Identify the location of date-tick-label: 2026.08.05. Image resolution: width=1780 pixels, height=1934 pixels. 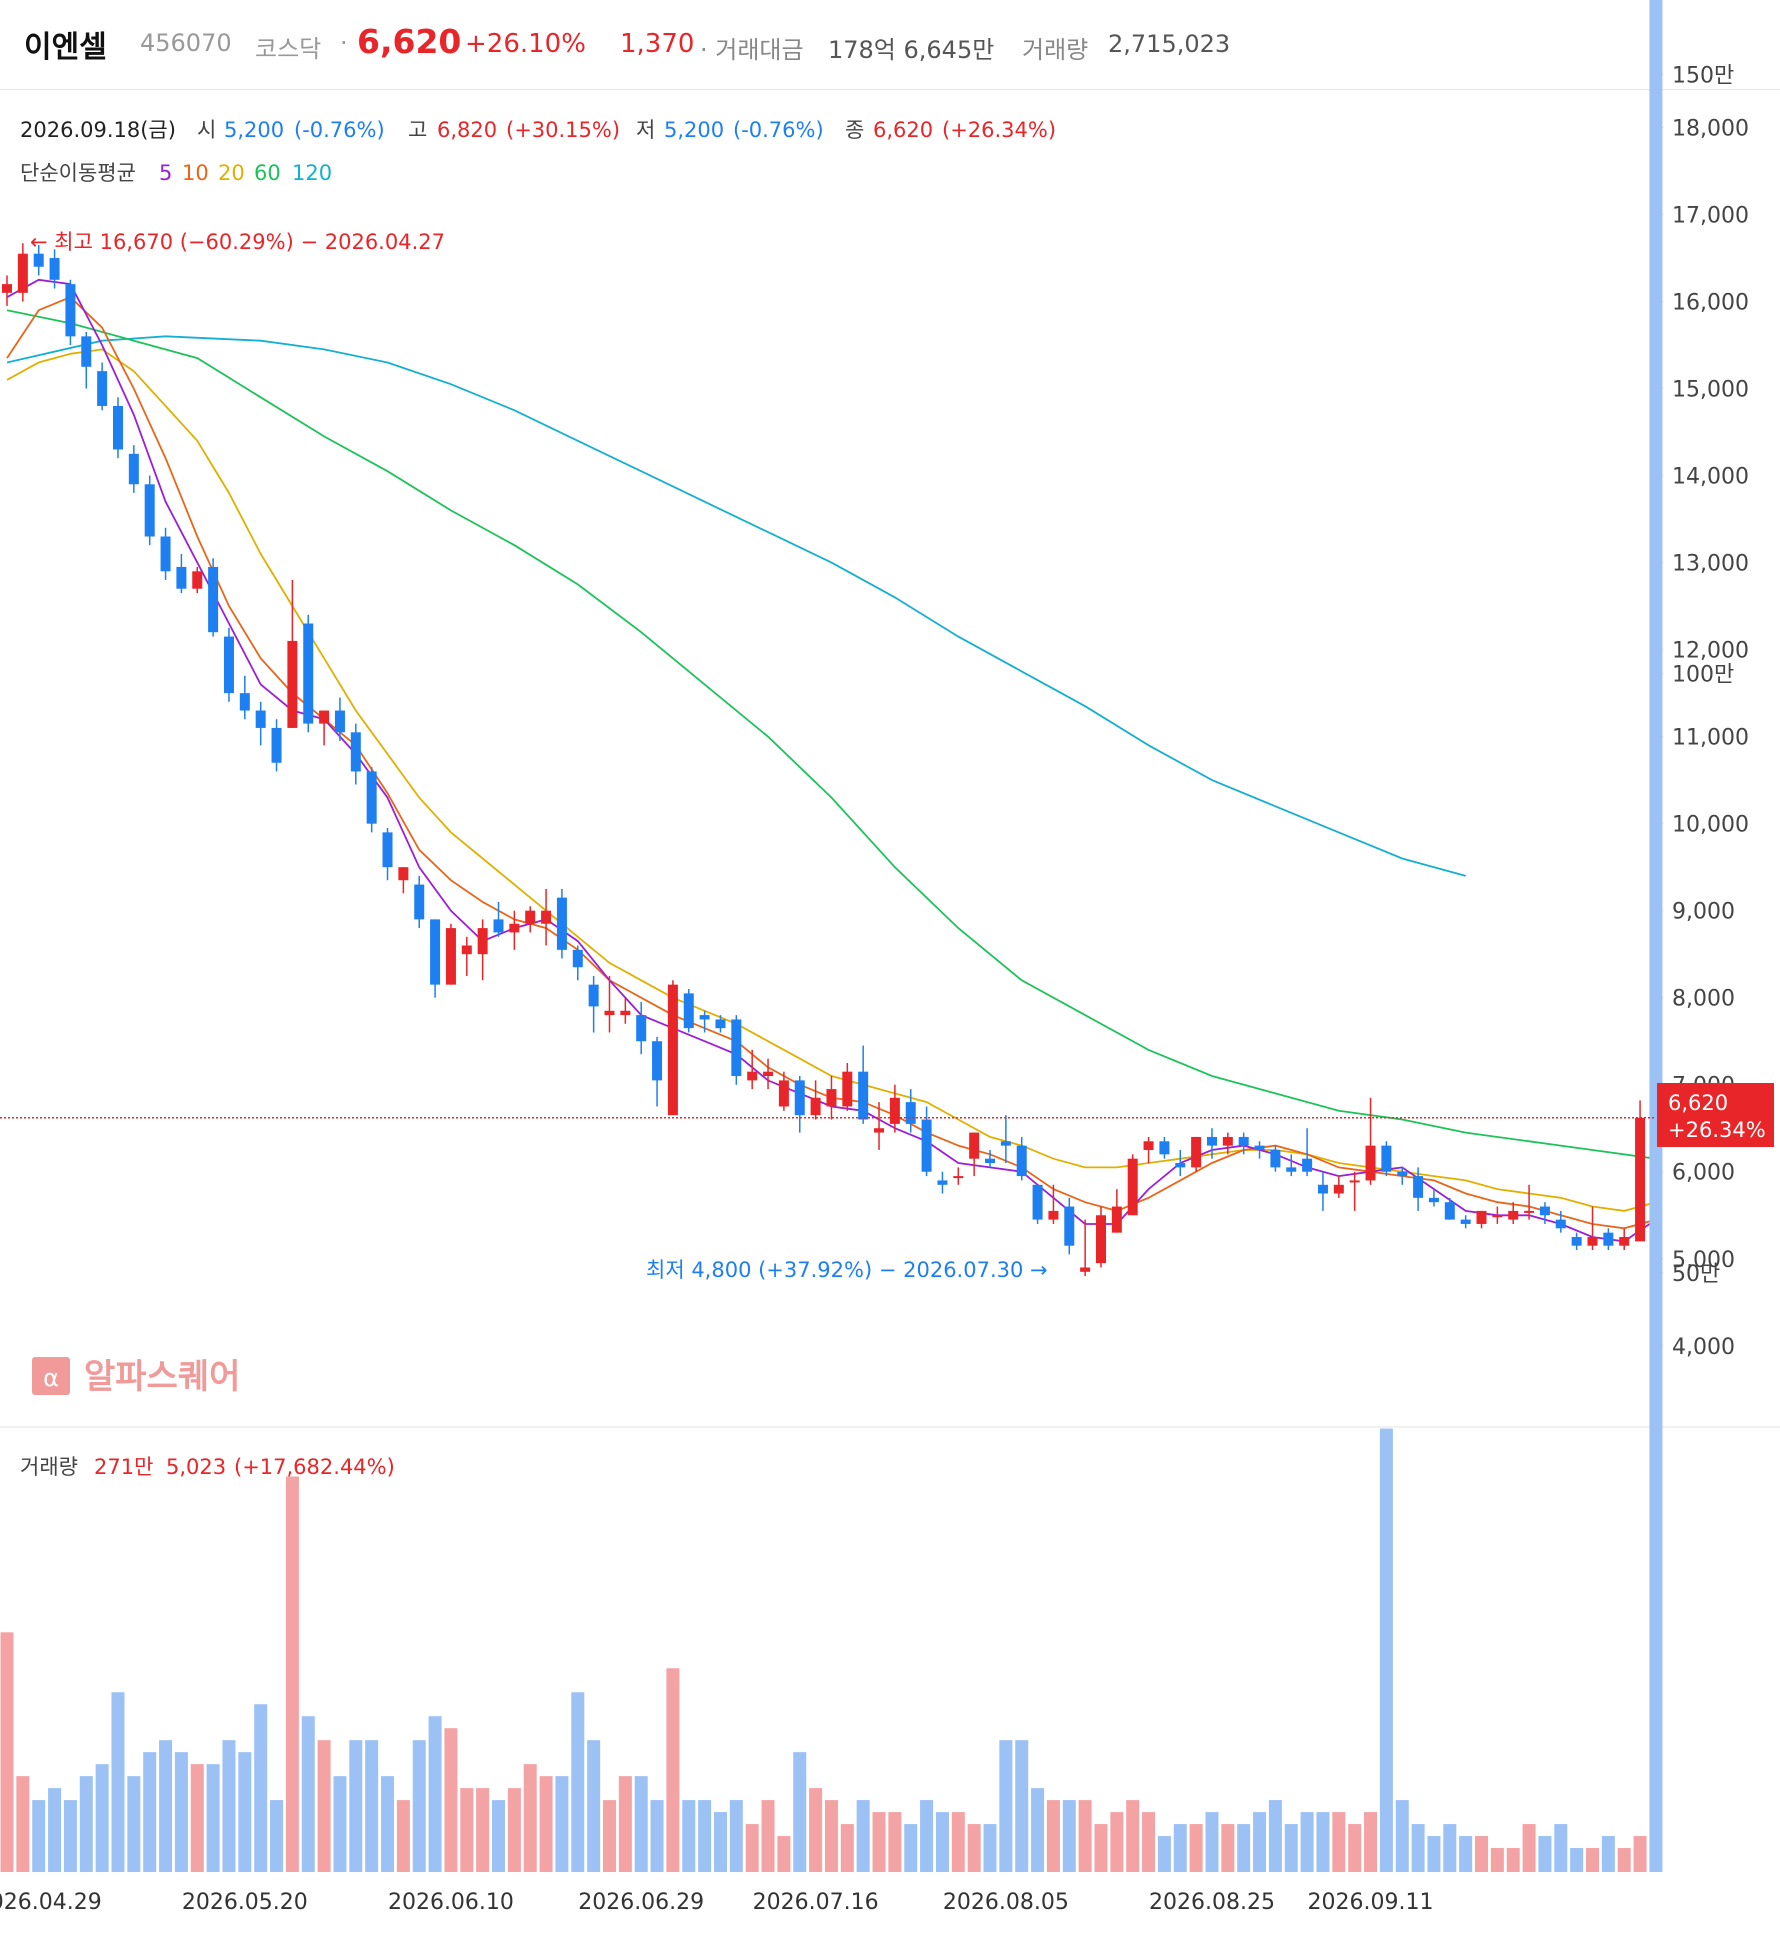
(1006, 1902).